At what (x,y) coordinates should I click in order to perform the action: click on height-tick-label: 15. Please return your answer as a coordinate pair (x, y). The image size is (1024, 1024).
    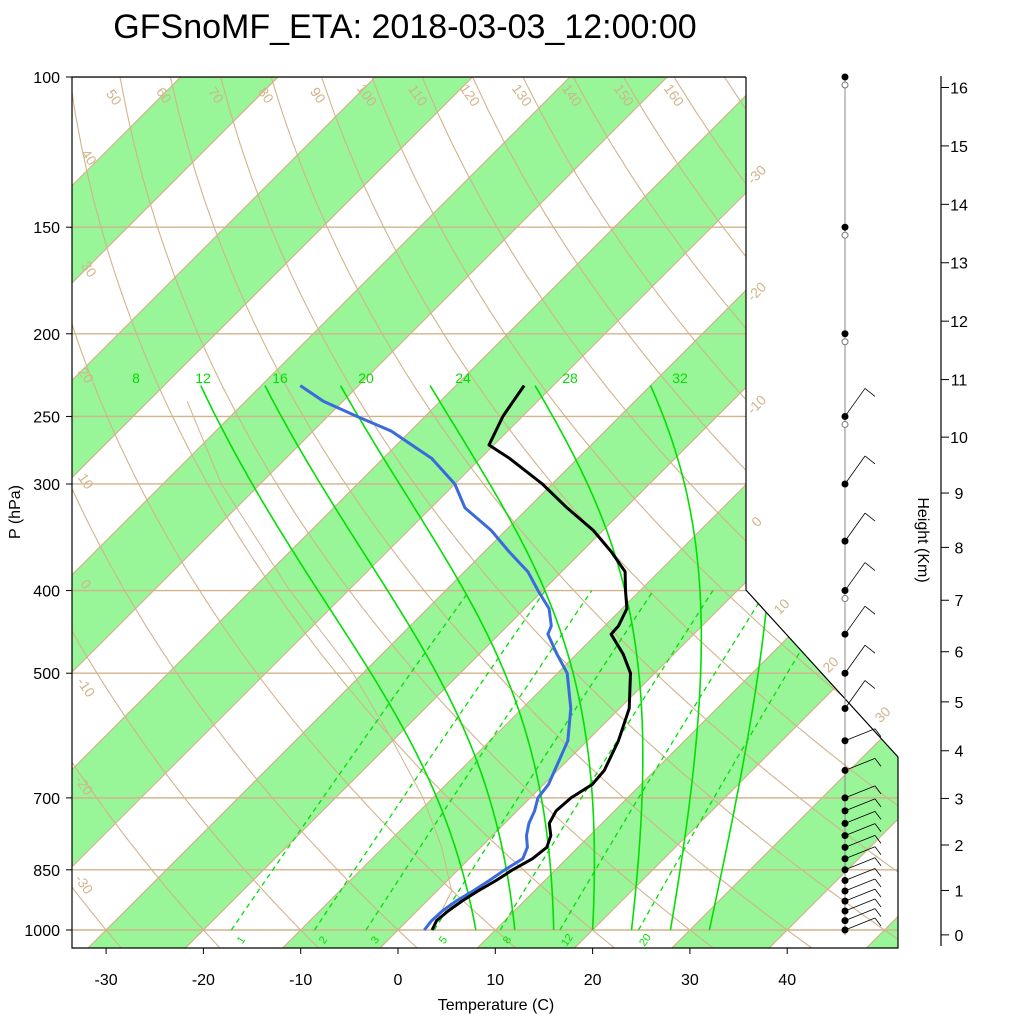
    Looking at the image, I should click on (959, 147).